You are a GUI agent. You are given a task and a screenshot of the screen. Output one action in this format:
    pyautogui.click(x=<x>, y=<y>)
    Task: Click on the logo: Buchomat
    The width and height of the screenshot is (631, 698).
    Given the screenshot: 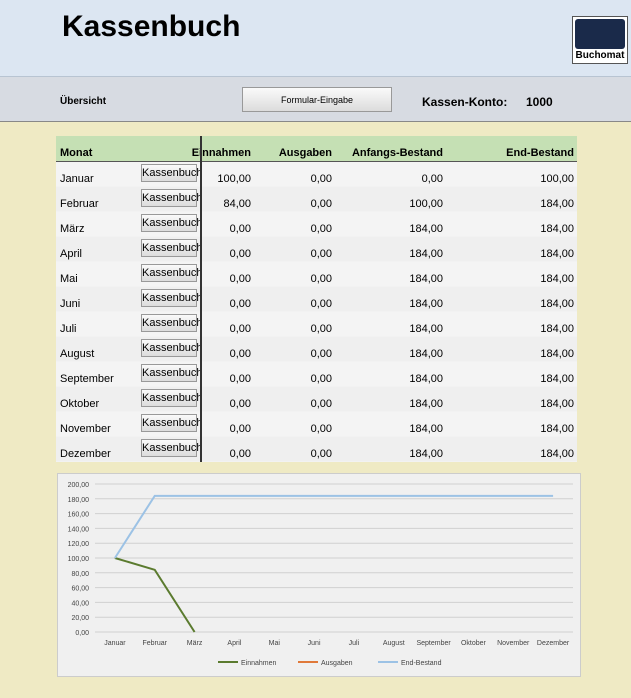 What is the action you would take?
    pyautogui.click(x=600, y=40)
    